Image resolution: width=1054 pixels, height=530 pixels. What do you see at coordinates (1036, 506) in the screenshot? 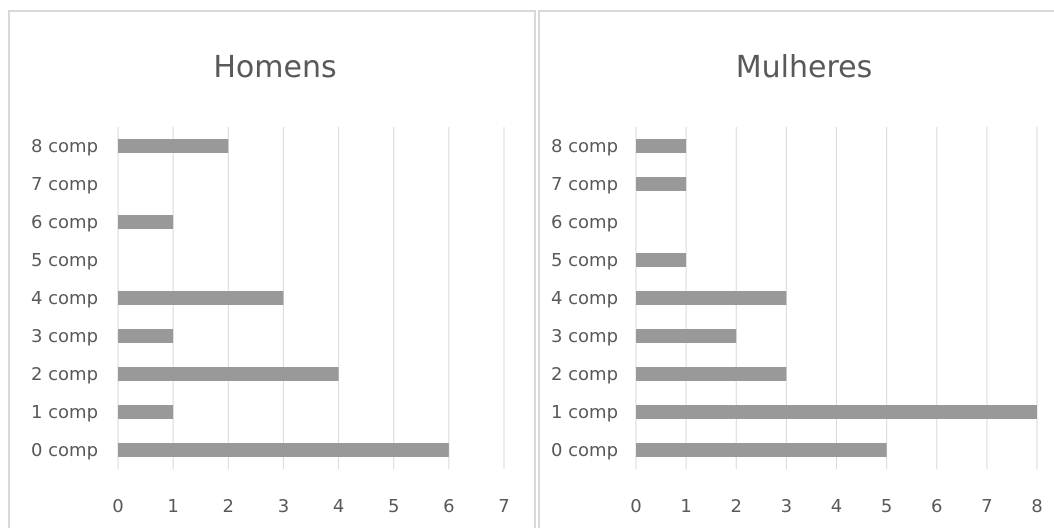
I see `x-tick-label: 8` at bounding box center [1036, 506].